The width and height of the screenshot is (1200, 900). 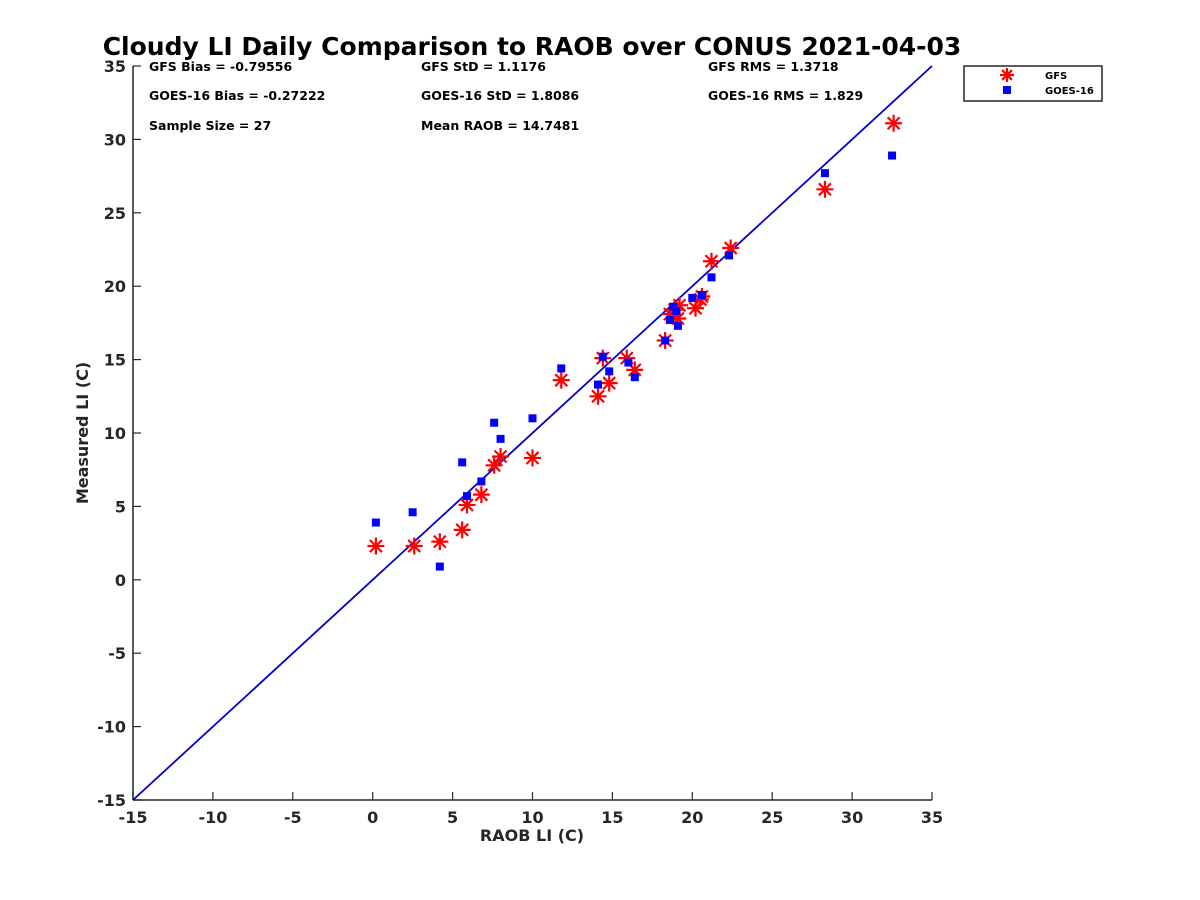 I want to click on x-tick-label: 0, so click(x=372, y=817).